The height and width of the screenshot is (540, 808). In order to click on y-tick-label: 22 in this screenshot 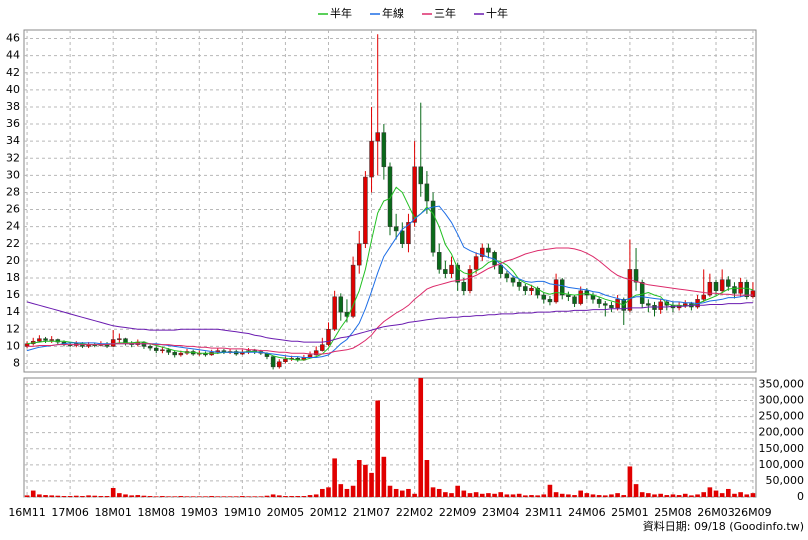, I will do `click(13, 243)`.